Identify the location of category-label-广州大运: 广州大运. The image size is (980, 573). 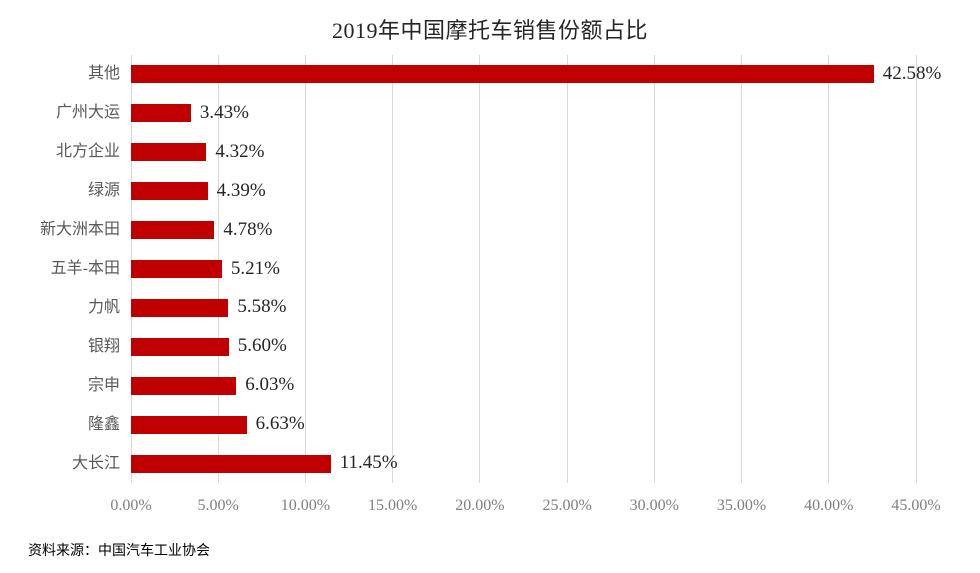
(87, 113).